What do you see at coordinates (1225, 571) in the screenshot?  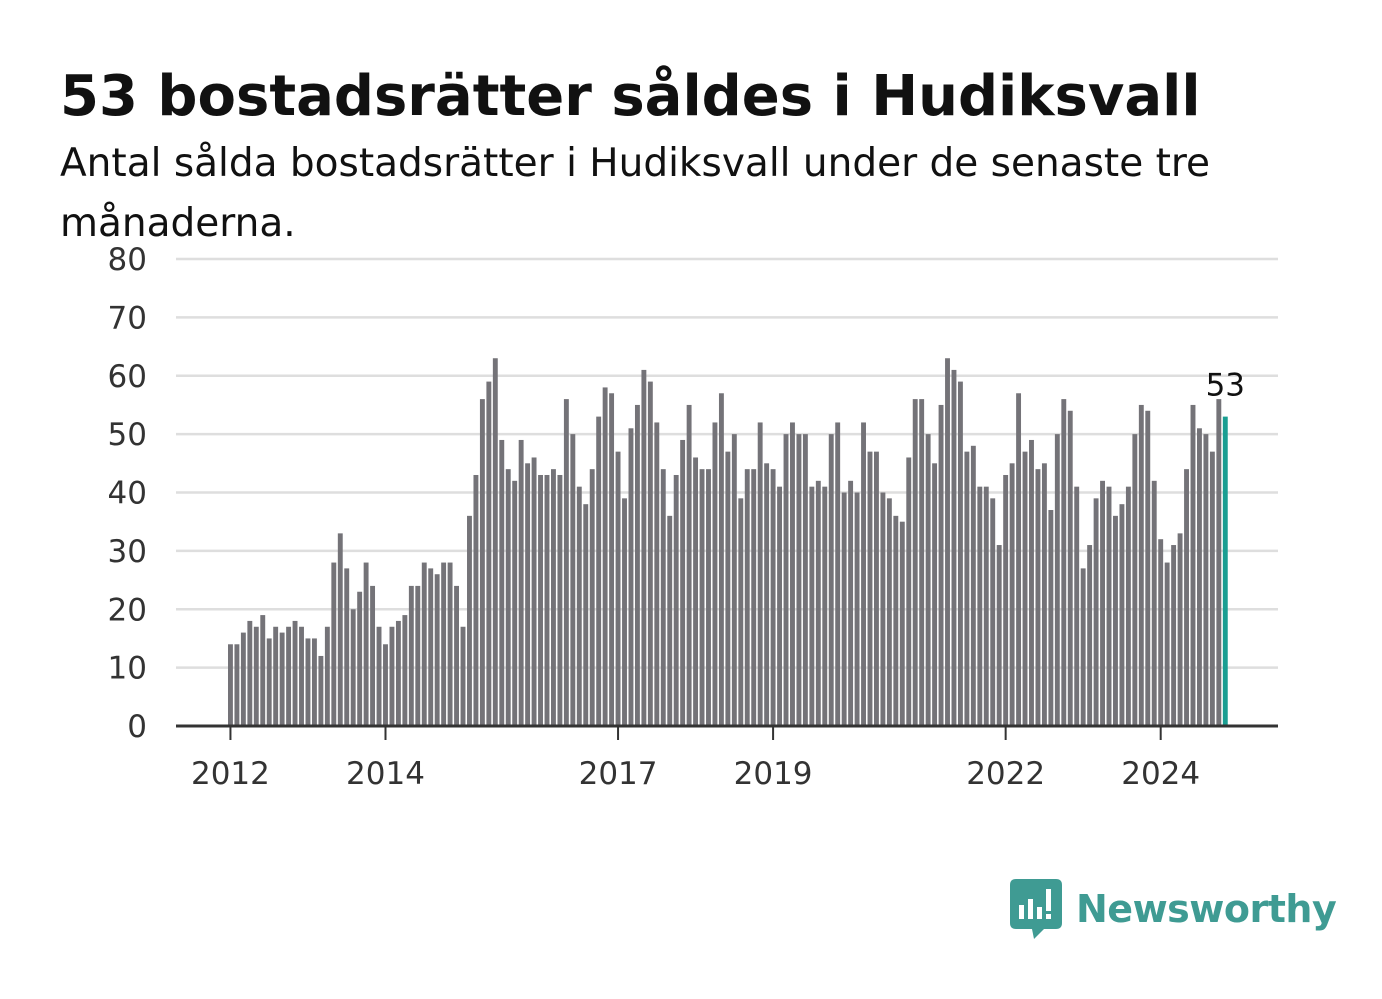 I see `bar-latest` at bounding box center [1225, 571].